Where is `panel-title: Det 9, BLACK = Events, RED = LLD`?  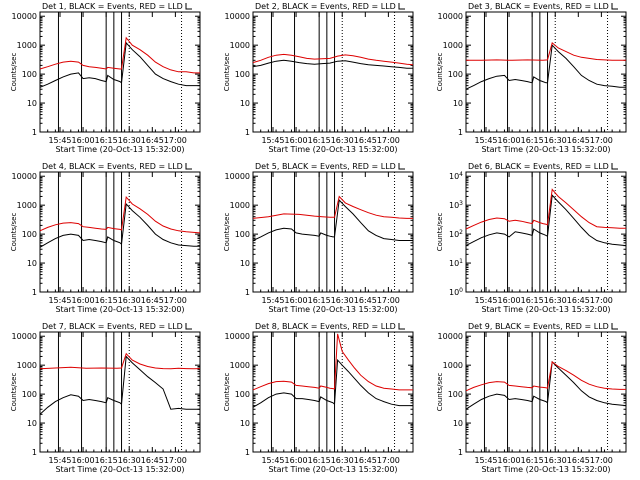
panel-title: Det 9, BLACK = Events, RED = LLD is located at coordinates (538, 326).